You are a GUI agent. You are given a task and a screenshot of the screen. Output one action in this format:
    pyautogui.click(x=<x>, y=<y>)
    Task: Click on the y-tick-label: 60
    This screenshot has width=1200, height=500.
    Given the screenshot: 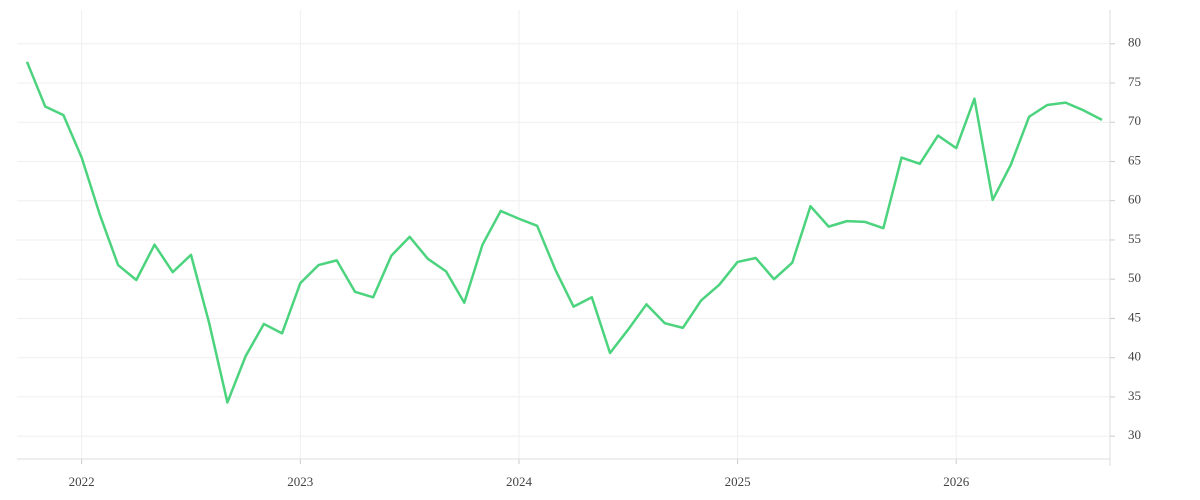 What is the action you would take?
    pyautogui.click(x=1134, y=199)
    